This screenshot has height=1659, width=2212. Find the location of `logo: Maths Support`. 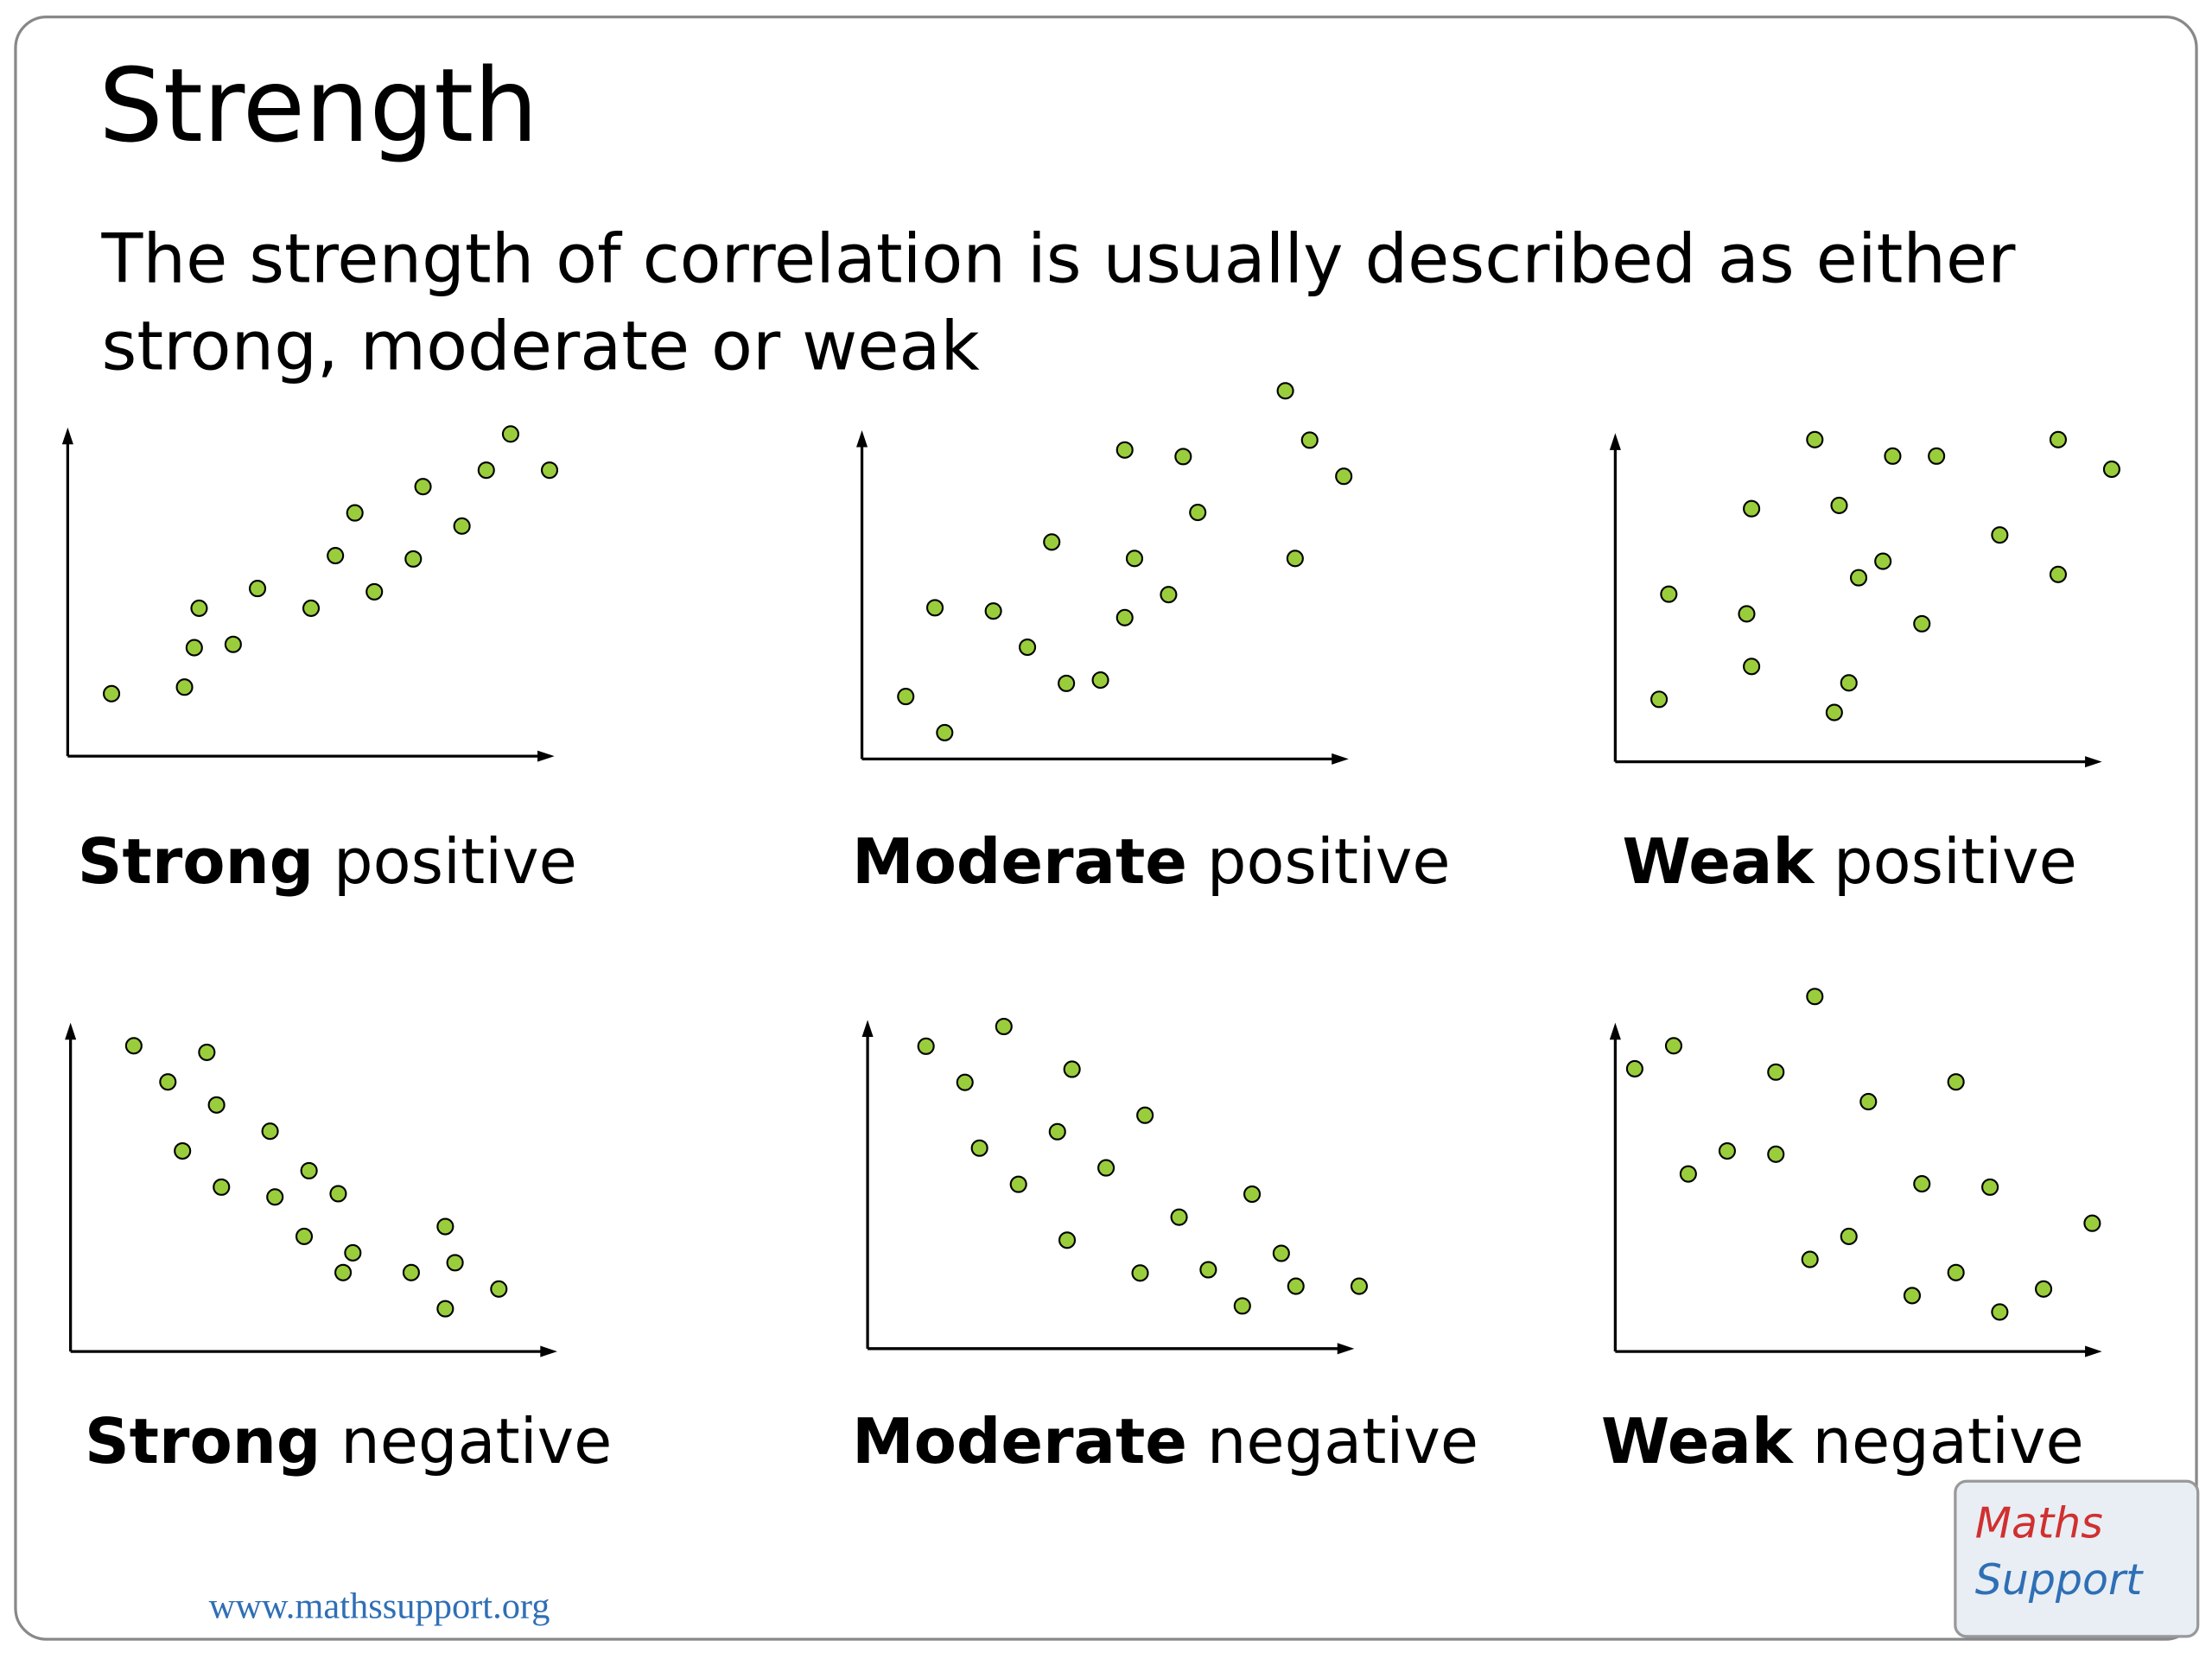

logo: Maths Support is located at coordinates (2077, 1558).